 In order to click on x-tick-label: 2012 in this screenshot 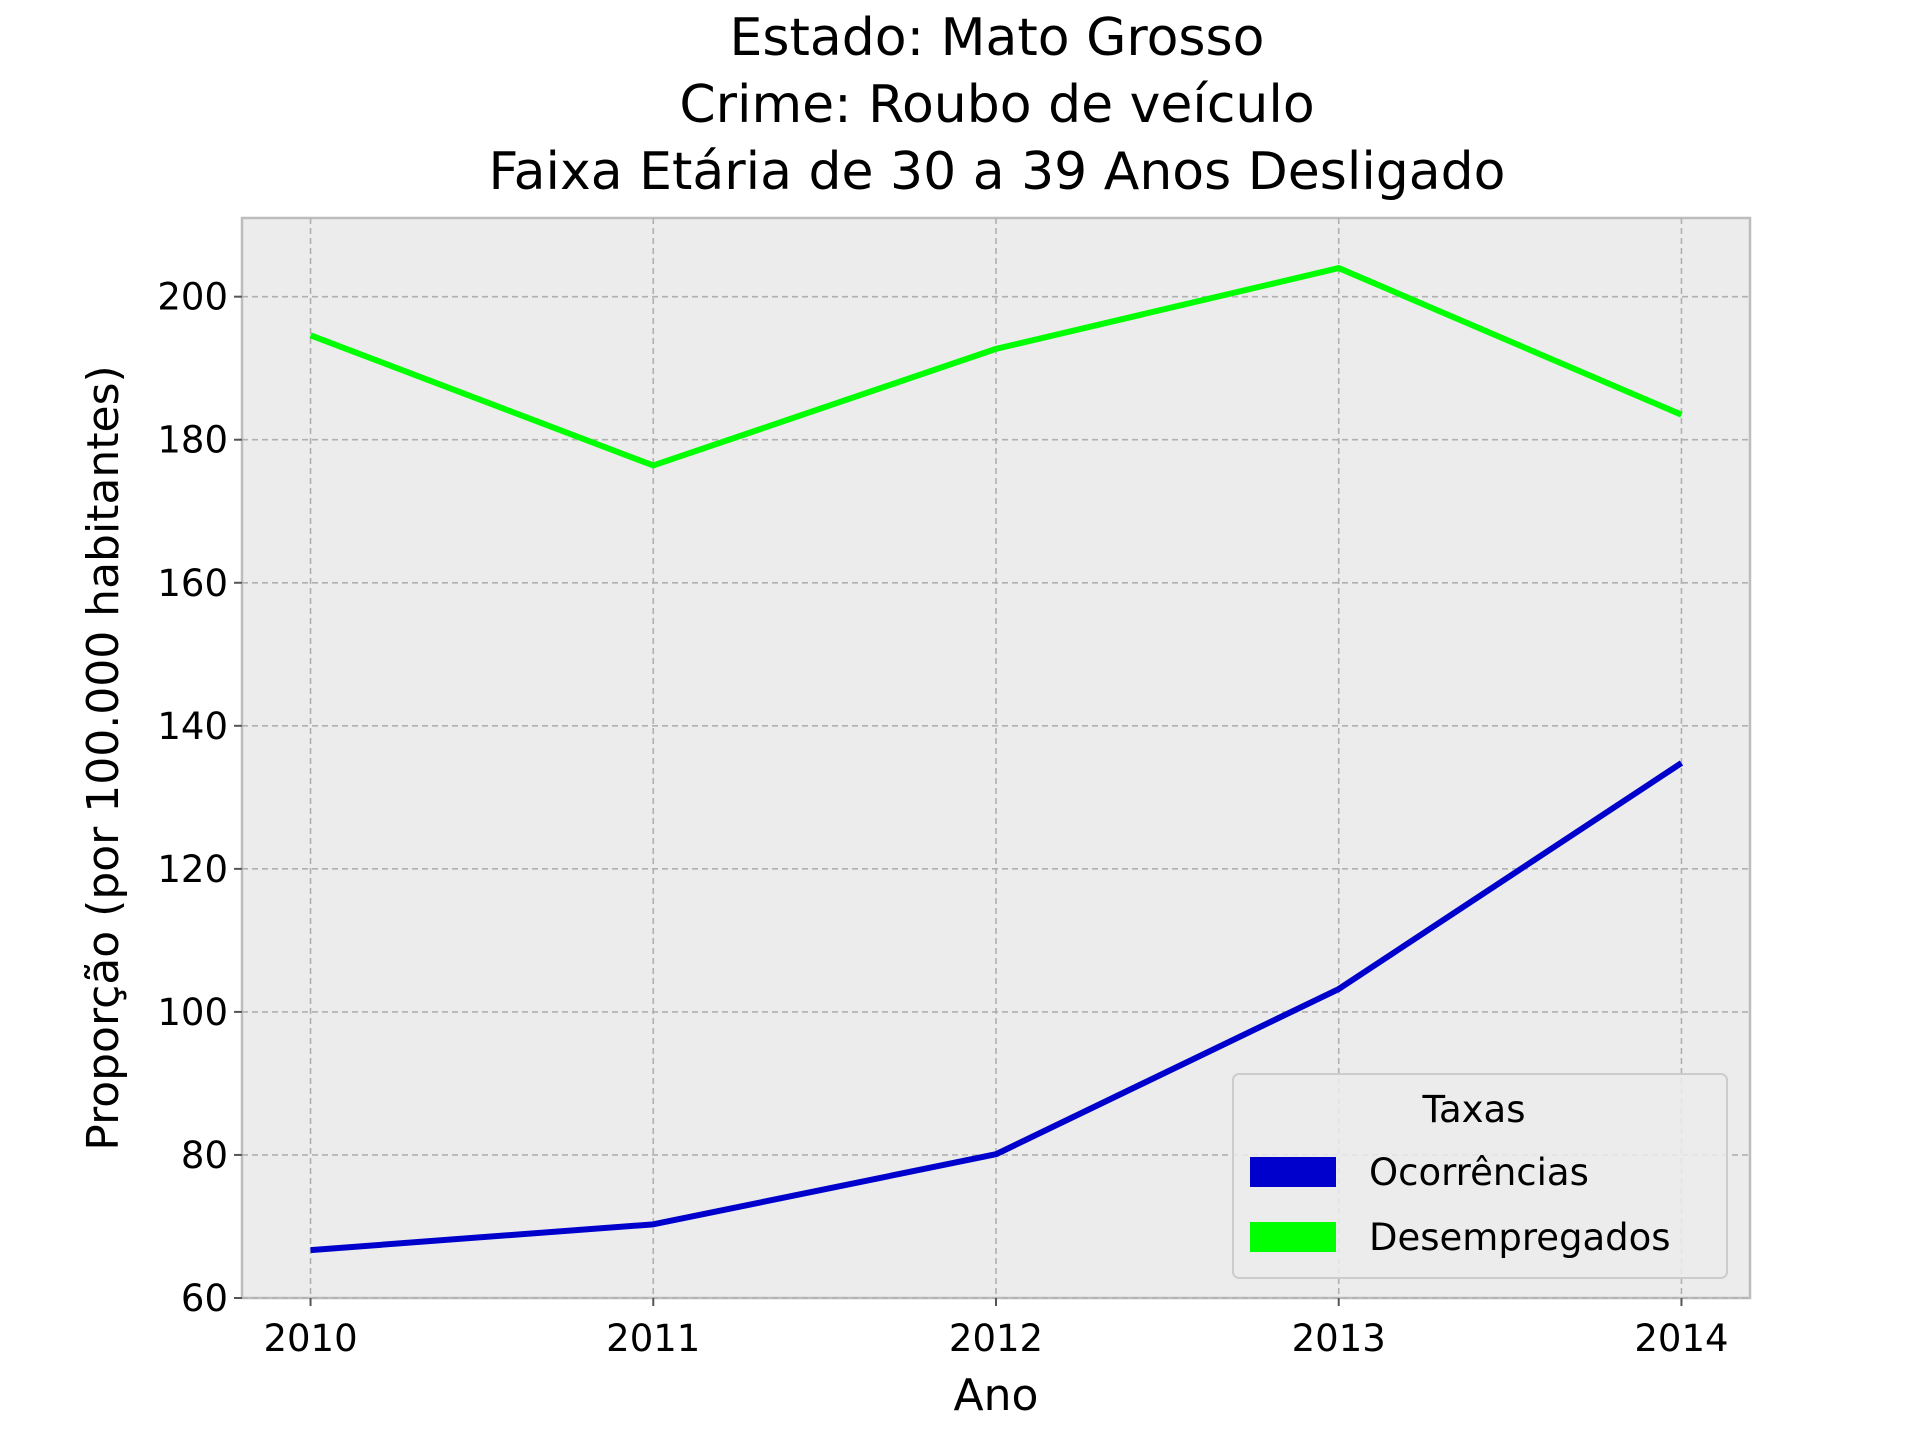, I will do `click(996, 1338)`.